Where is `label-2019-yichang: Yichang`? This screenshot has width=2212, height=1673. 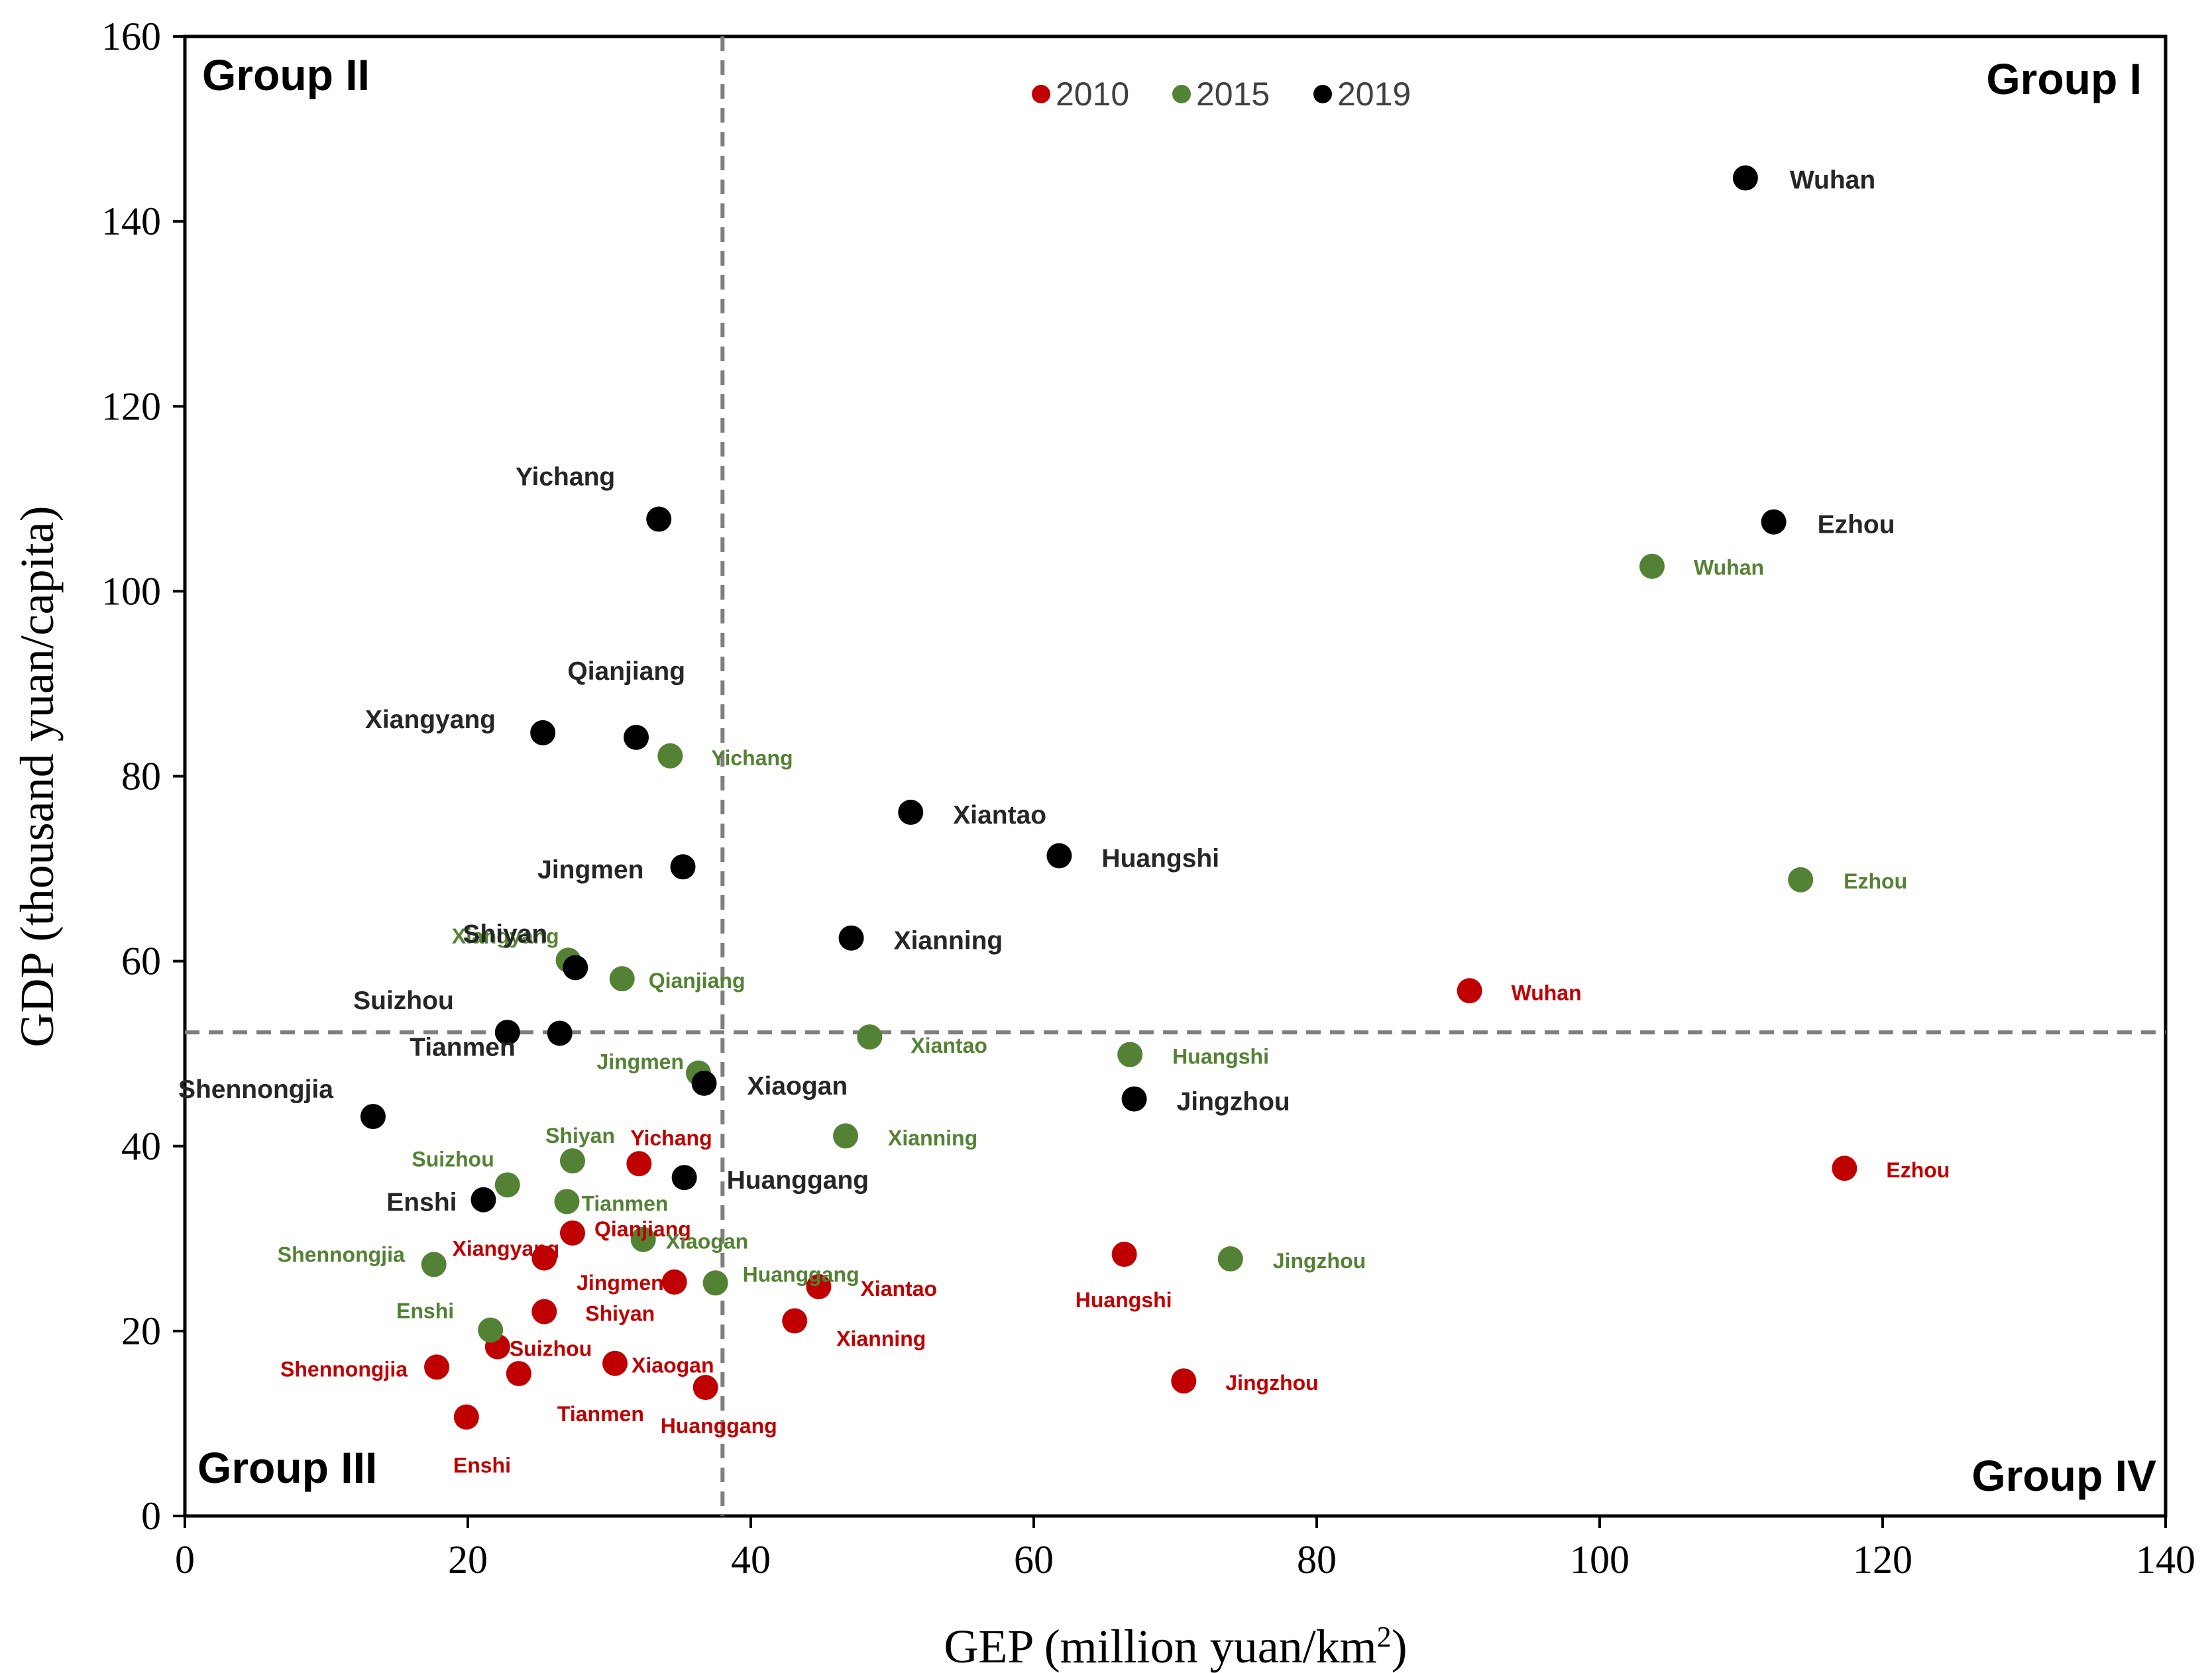
label-2019-yichang: Yichang is located at coordinates (565, 478).